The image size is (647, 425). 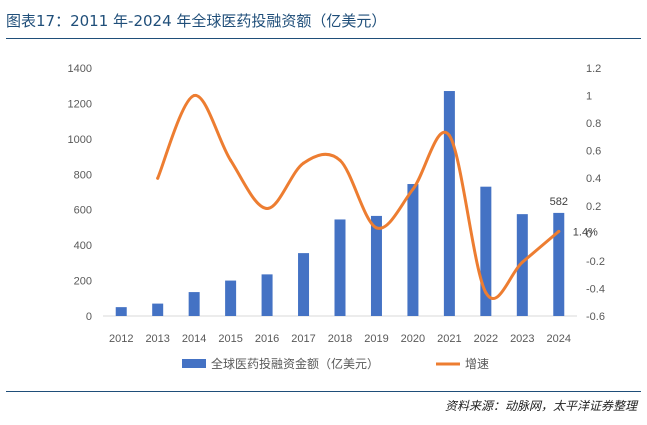 I want to click on y-left-tick-label: 0, so click(x=89, y=317).